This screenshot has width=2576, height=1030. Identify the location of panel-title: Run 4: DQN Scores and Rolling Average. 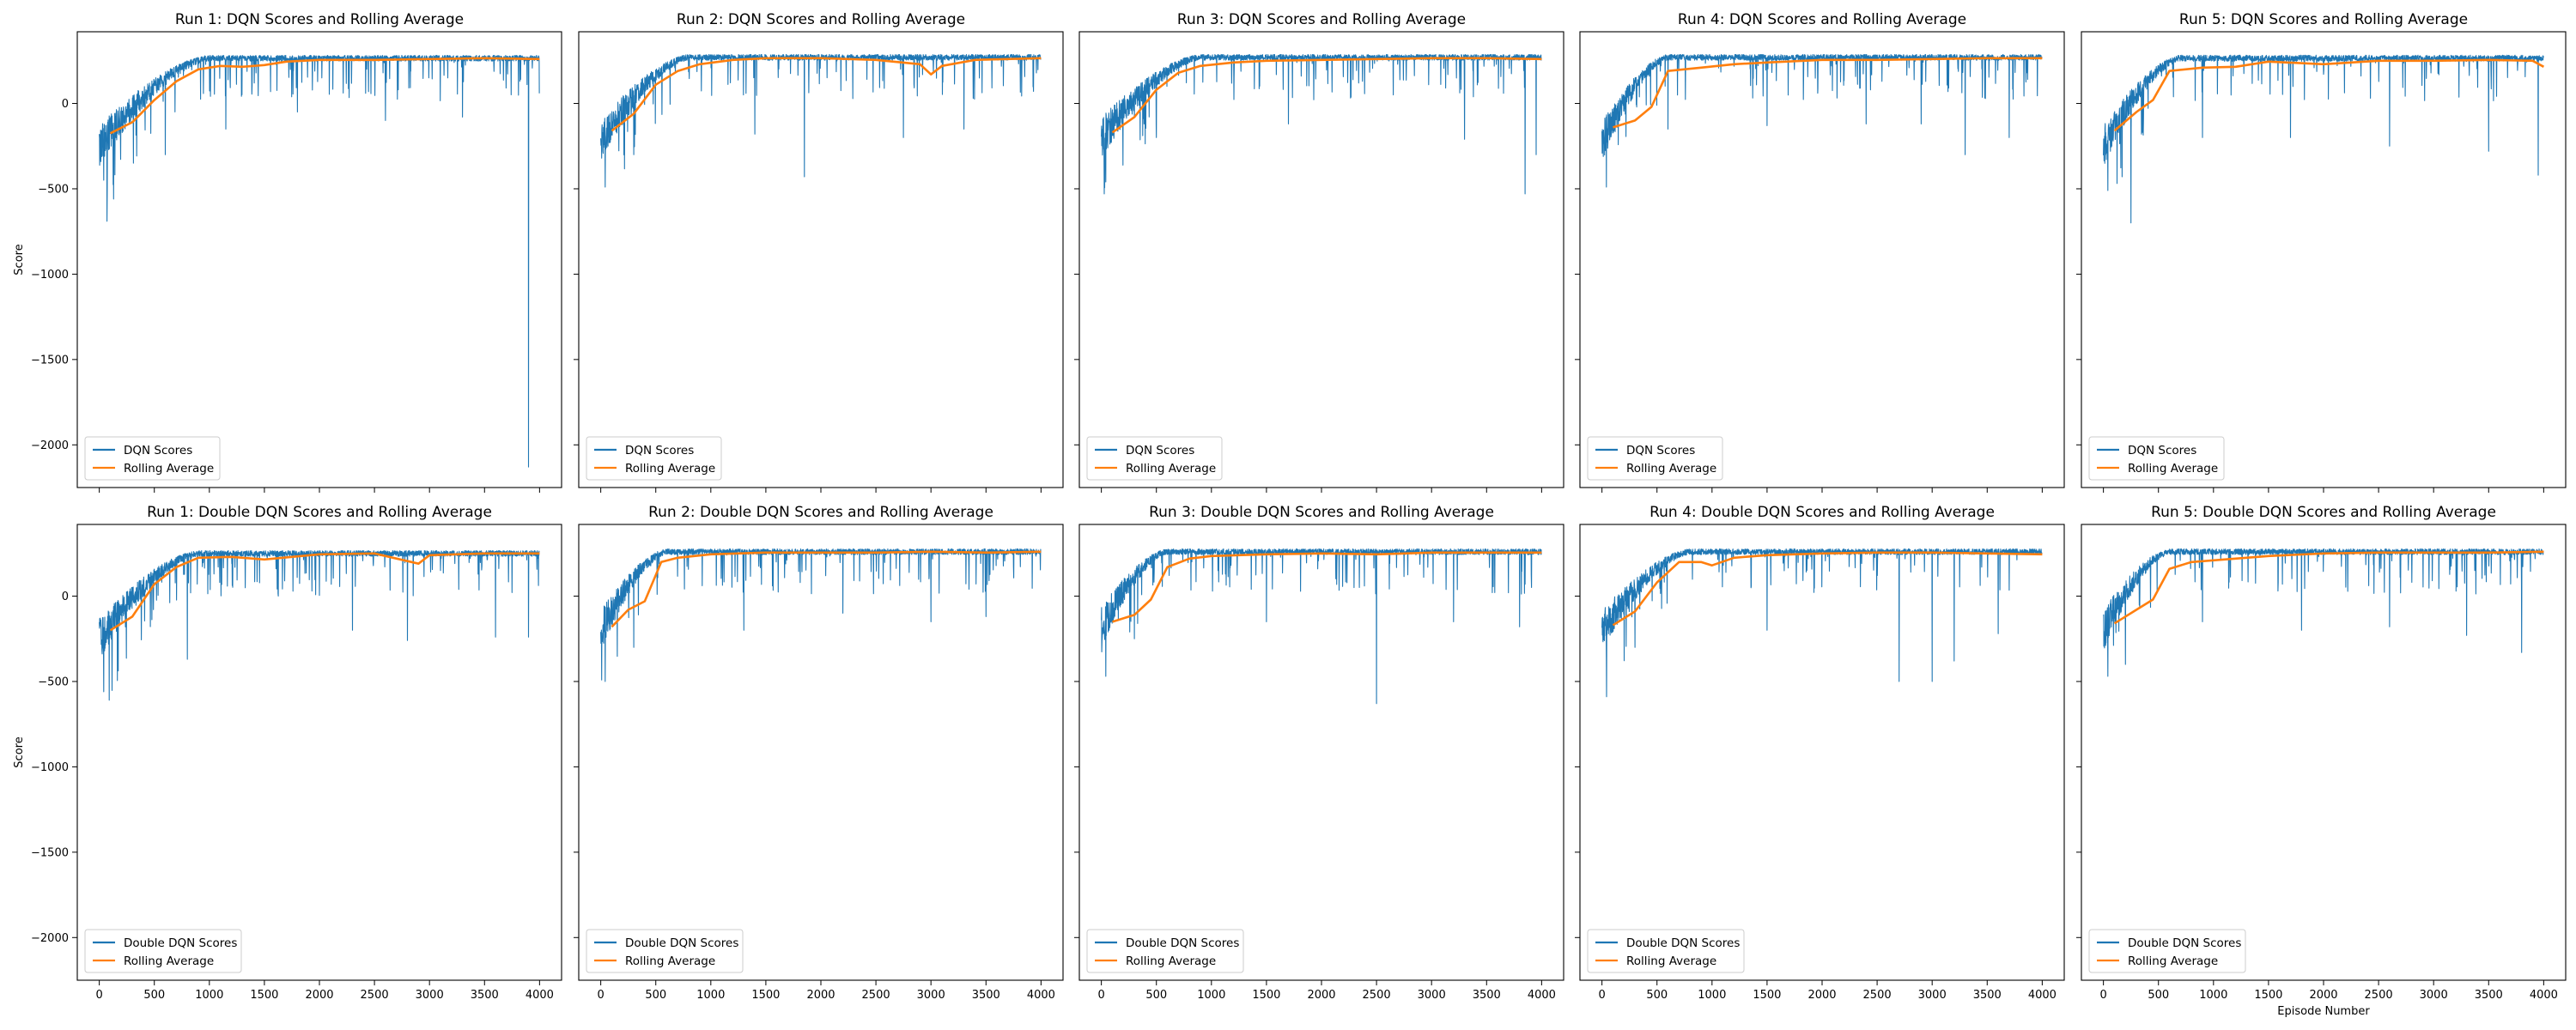
(1822, 19).